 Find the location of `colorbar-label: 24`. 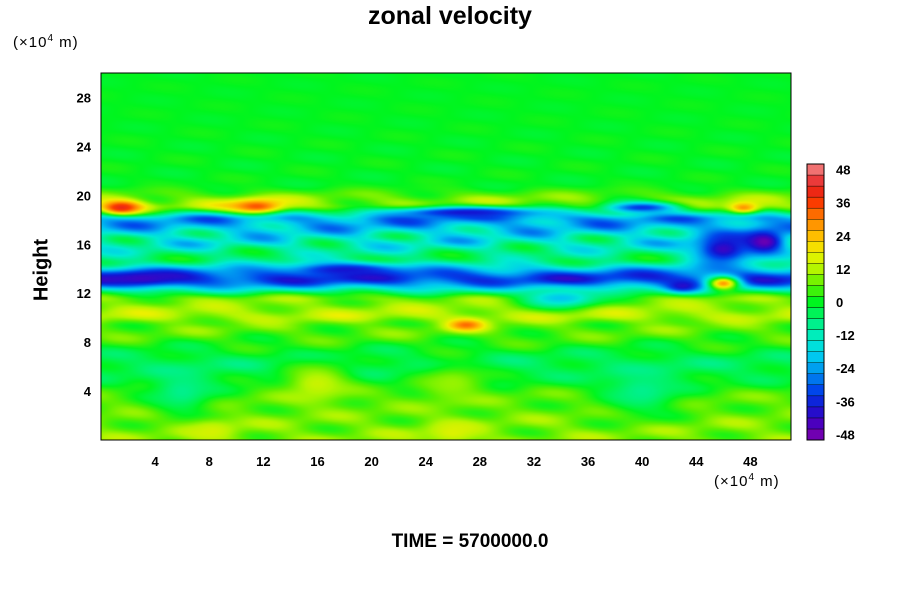

colorbar-label: 24 is located at coordinates (843, 236).